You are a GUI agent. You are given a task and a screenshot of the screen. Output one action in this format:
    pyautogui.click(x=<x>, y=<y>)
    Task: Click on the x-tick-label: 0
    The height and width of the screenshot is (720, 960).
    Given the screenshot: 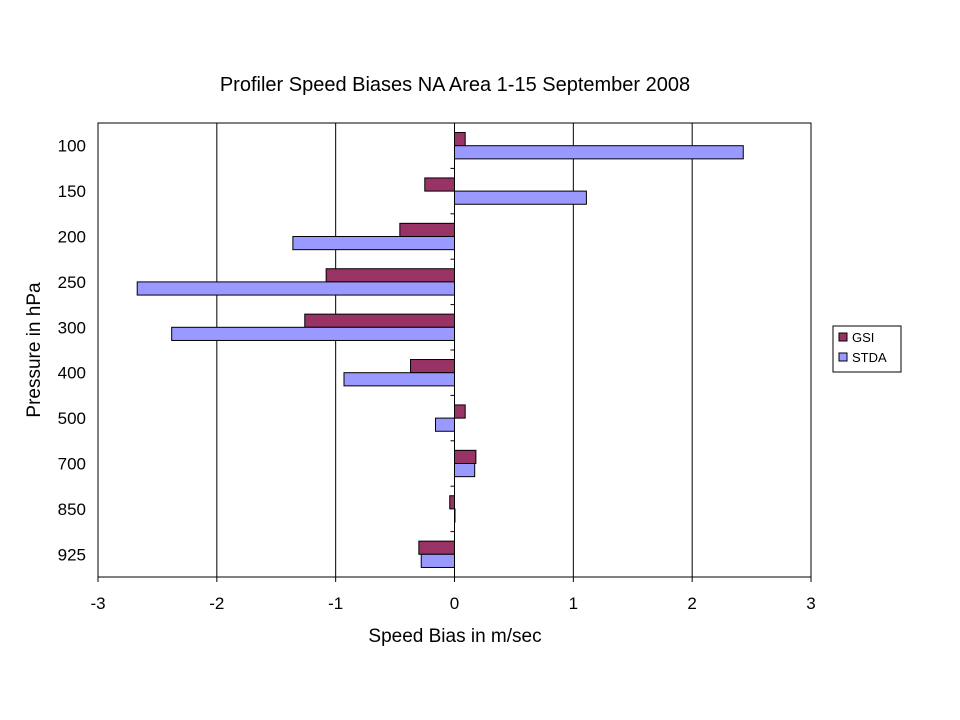 What is the action you would take?
    pyautogui.click(x=454, y=603)
    